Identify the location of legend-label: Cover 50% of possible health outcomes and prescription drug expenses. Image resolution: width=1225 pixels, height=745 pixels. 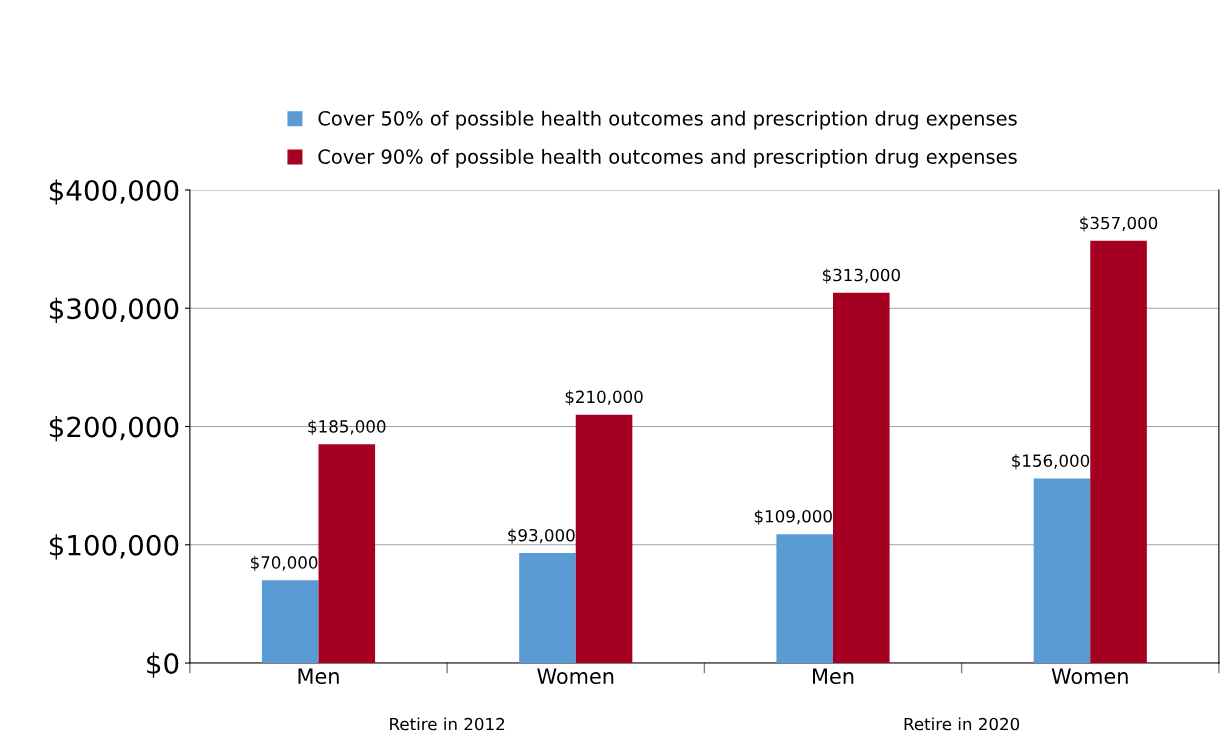
(667, 120).